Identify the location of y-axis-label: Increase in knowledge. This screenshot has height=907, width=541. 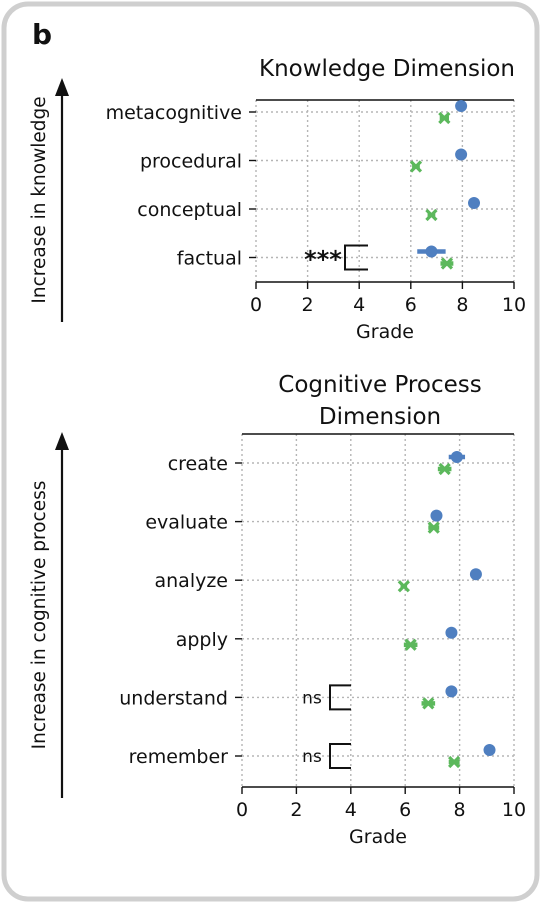
(39, 199).